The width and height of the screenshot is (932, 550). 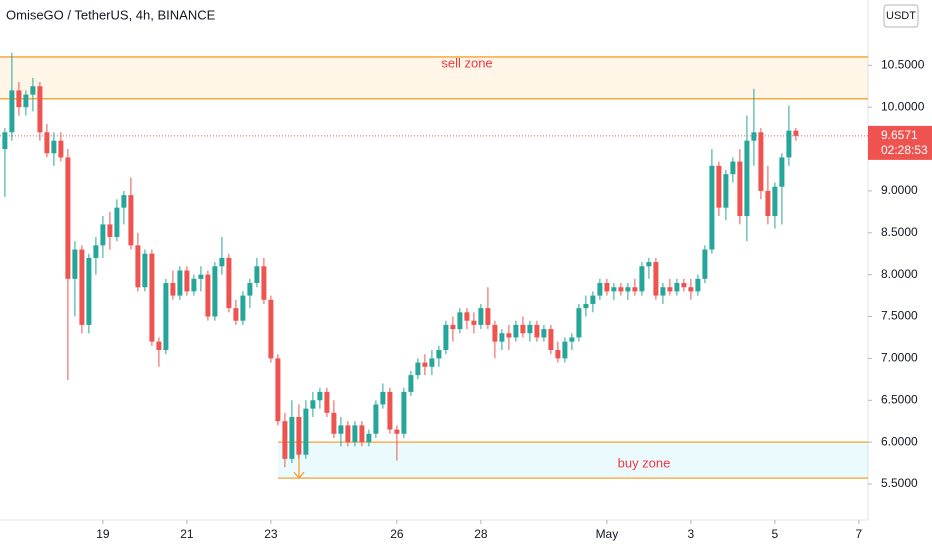 What do you see at coordinates (899, 441) in the screenshot?
I see `y-tick-label: 6.0000` at bounding box center [899, 441].